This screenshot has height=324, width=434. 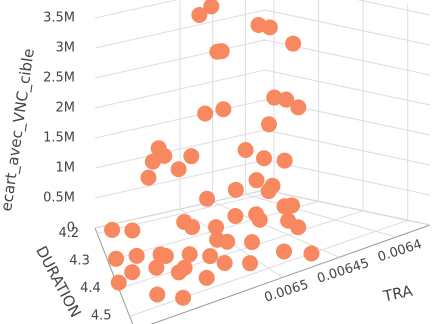 I want to click on z-tick-label: 1M, so click(x=66, y=168).